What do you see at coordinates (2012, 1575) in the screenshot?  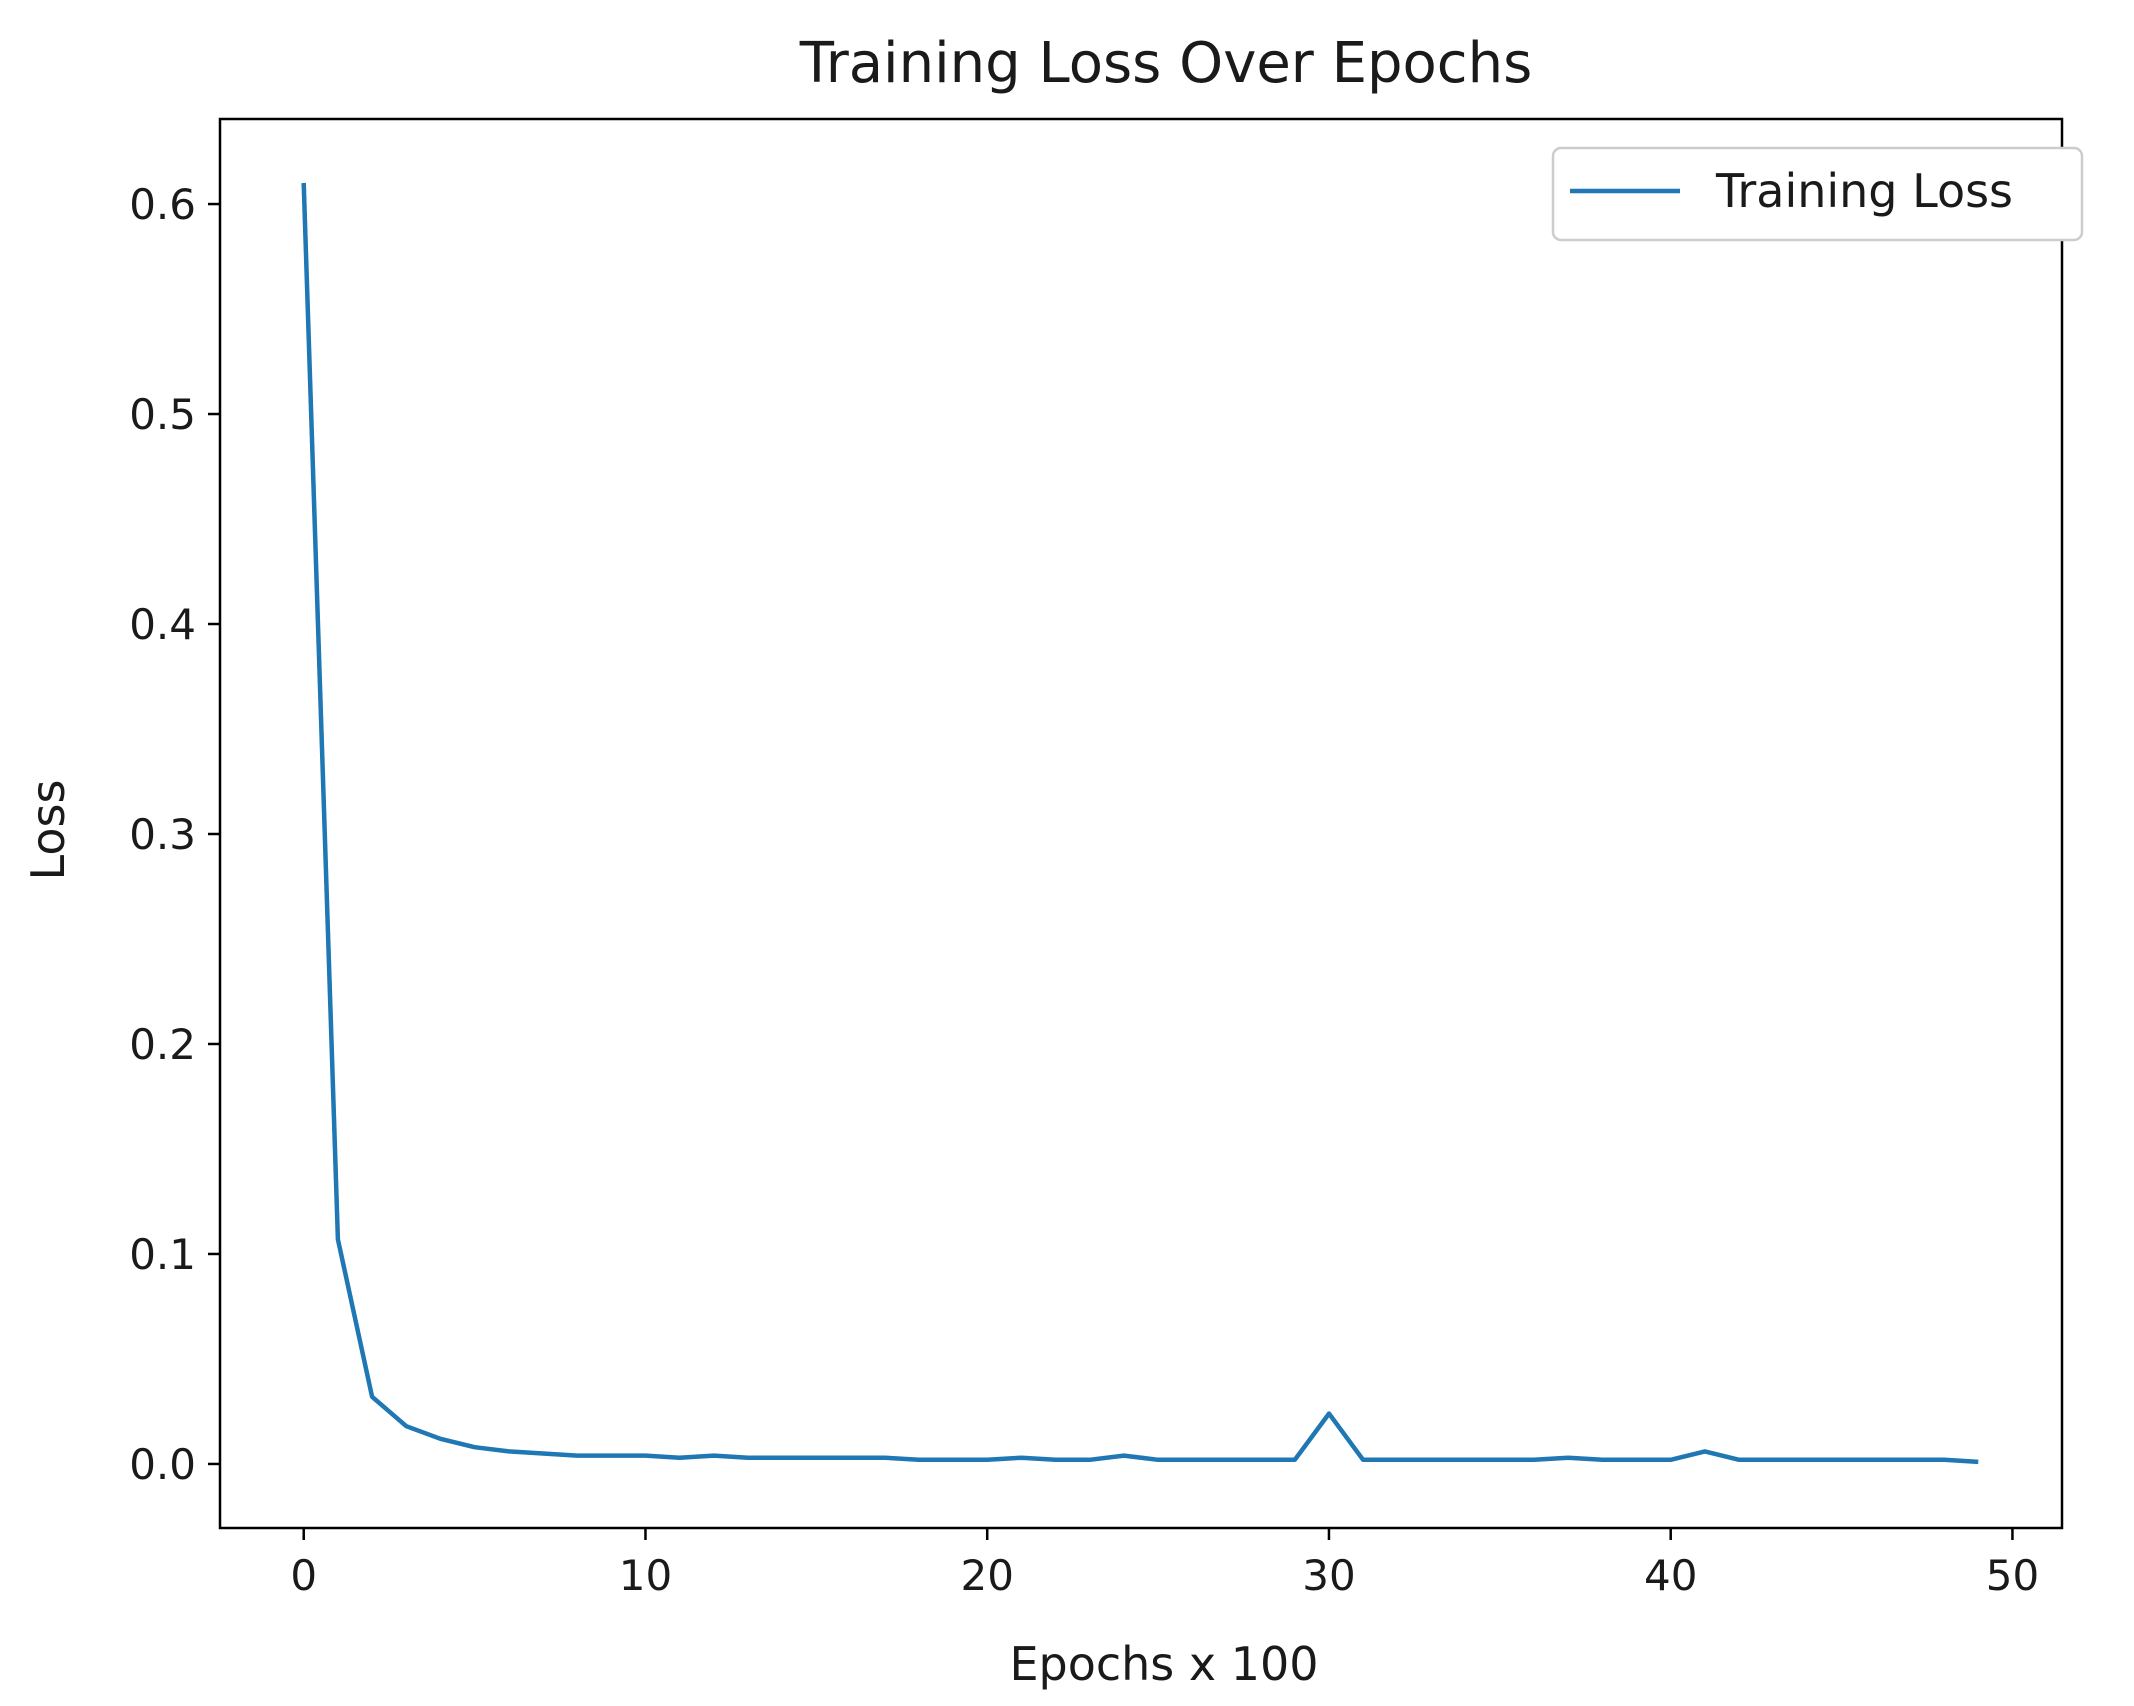 I see `x-tick-label: 50` at bounding box center [2012, 1575].